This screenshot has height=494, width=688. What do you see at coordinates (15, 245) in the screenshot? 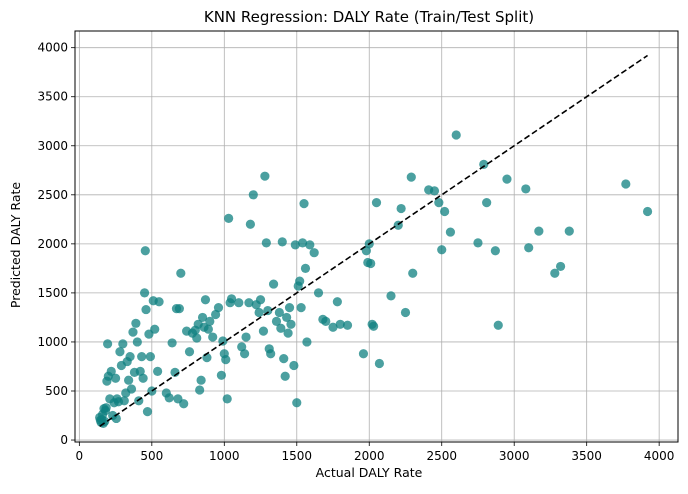
I see `y-axis-label: Predicted DALY Rate` at bounding box center [15, 245].